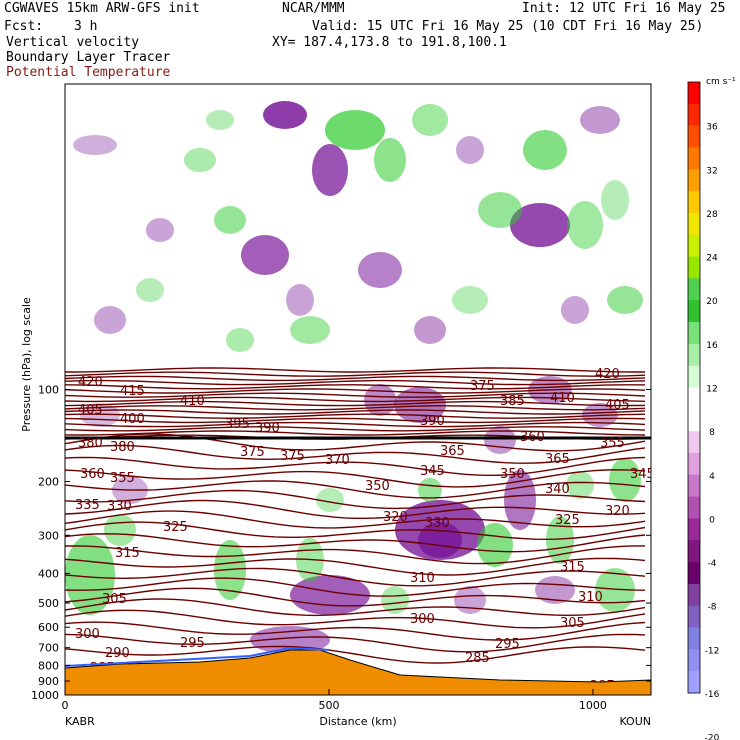 The image size is (740, 740). I want to click on y-tick-label: 200, so click(48, 481).